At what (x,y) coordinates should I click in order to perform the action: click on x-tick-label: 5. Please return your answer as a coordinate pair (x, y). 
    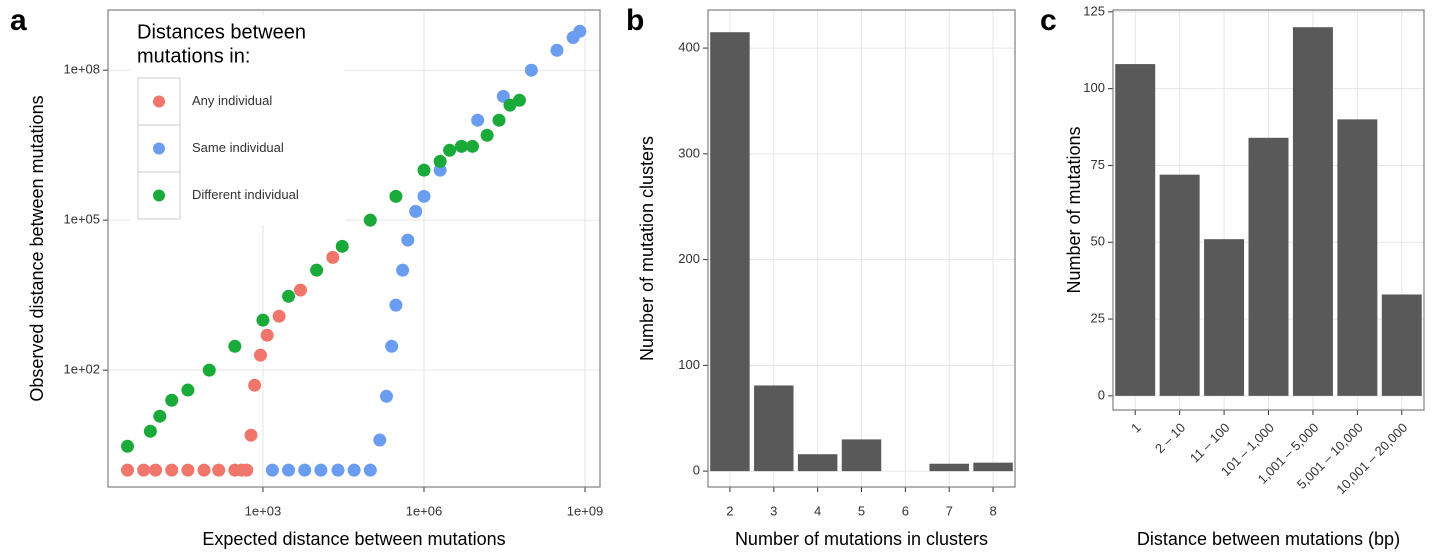
    Looking at the image, I should click on (861, 510).